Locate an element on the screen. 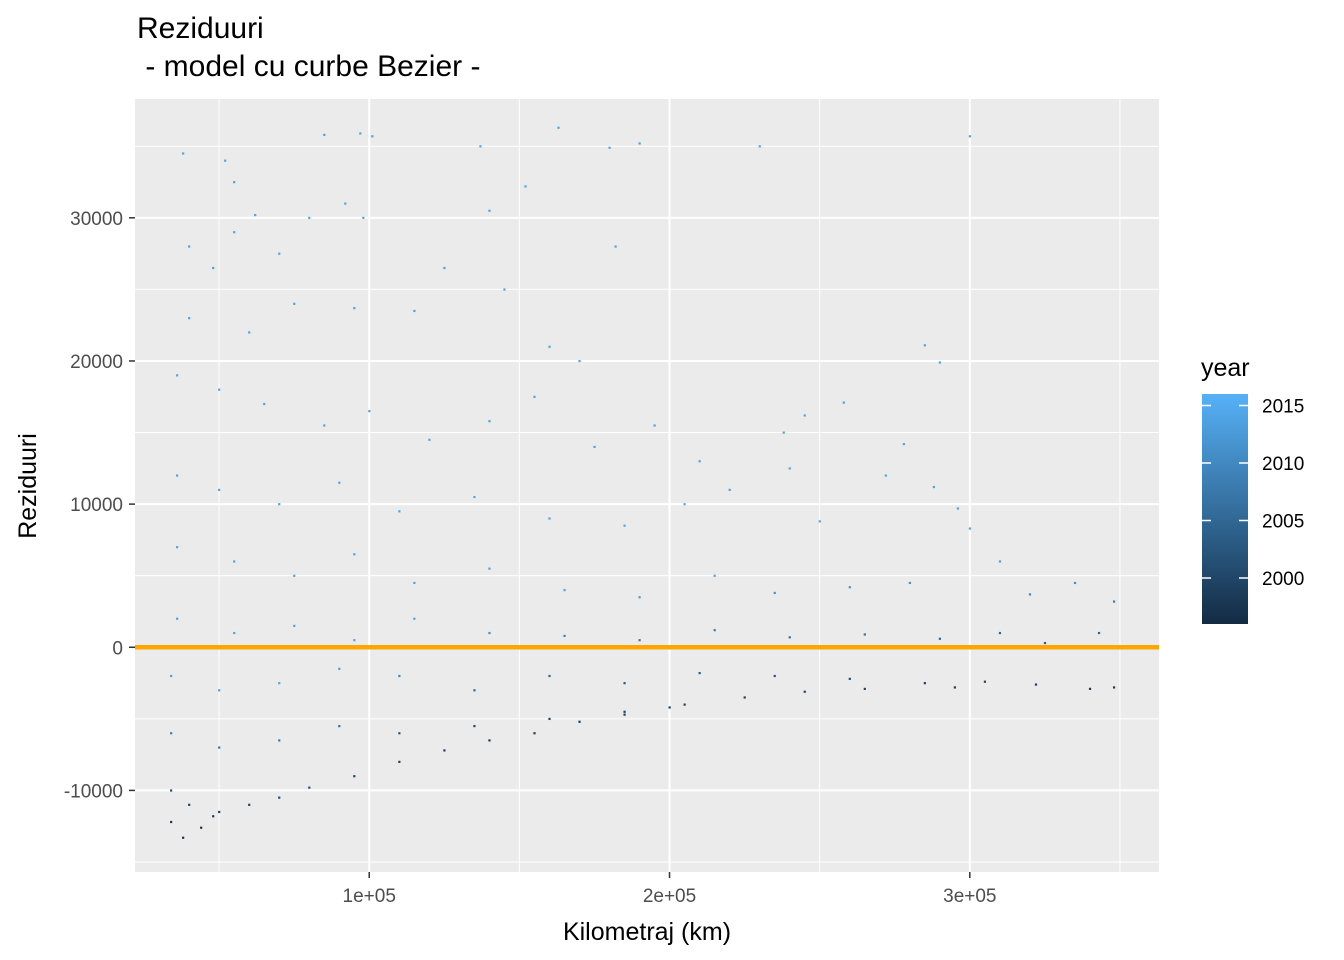  legend-title: year is located at coordinates (1225, 368).